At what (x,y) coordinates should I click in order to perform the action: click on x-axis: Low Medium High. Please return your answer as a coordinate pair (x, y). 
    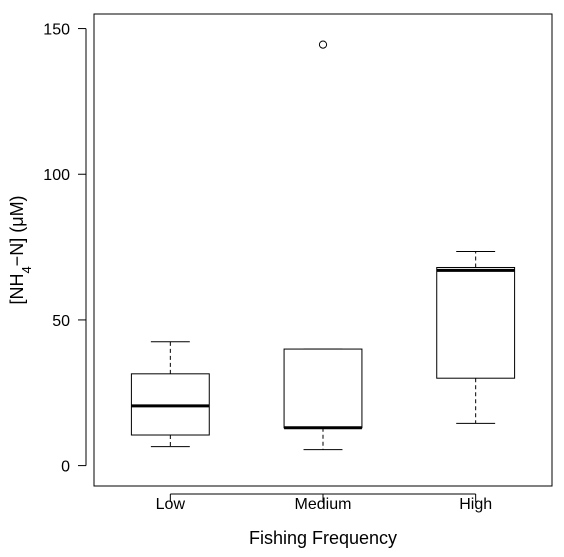
    Looking at the image, I should click on (324, 503).